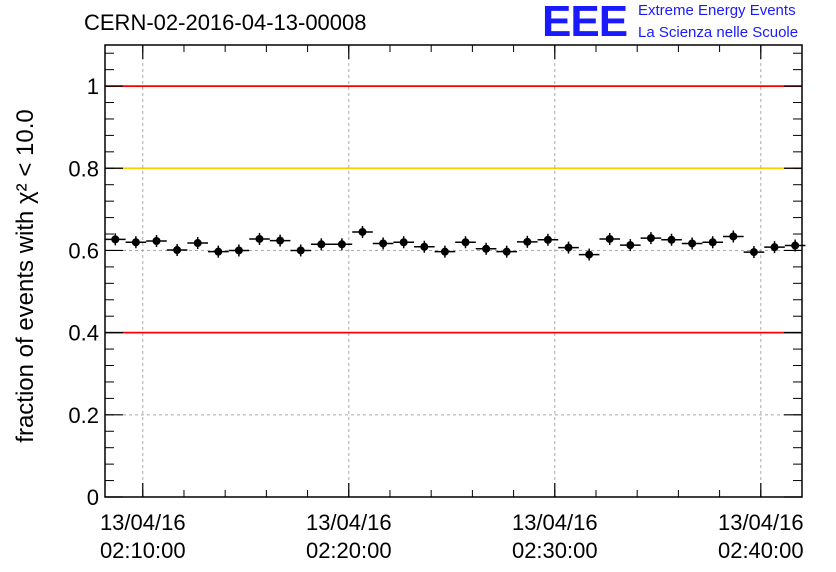 The width and height of the screenshot is (836, 572). I want to click on eee-logo-mark: EEE, so click(585, 23).